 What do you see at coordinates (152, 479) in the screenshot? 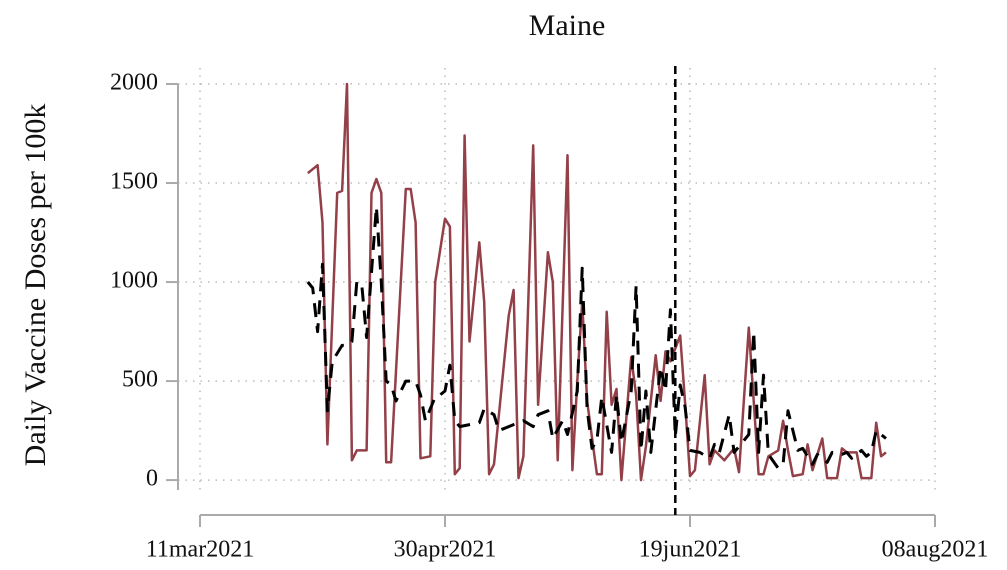
I see `y-tick-label: 0` at bounding box center [152, 479].